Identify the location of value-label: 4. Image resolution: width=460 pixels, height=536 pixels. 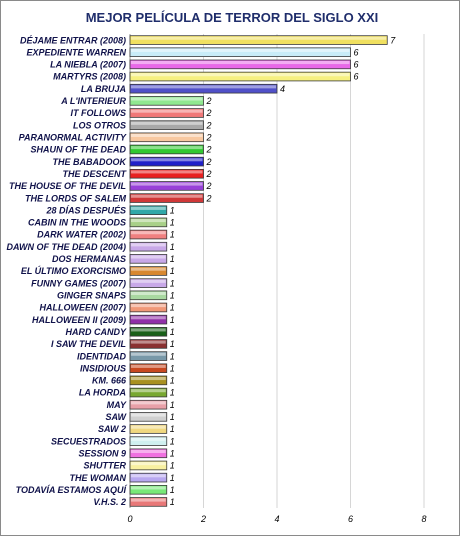
(282, 89).